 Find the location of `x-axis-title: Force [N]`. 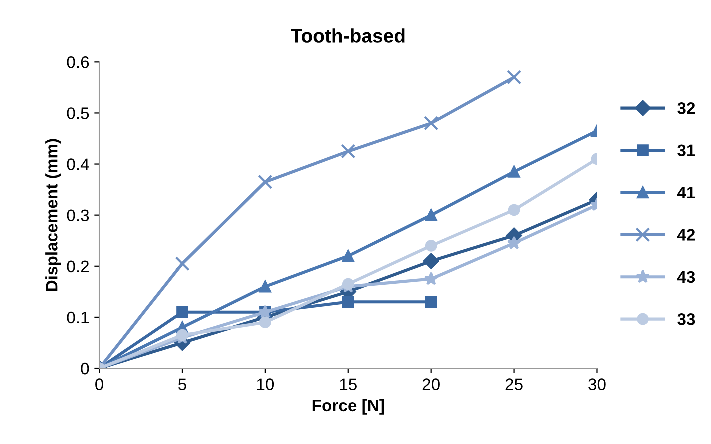

x-axis-title: Force [N] is located at coordinates (348, 407).